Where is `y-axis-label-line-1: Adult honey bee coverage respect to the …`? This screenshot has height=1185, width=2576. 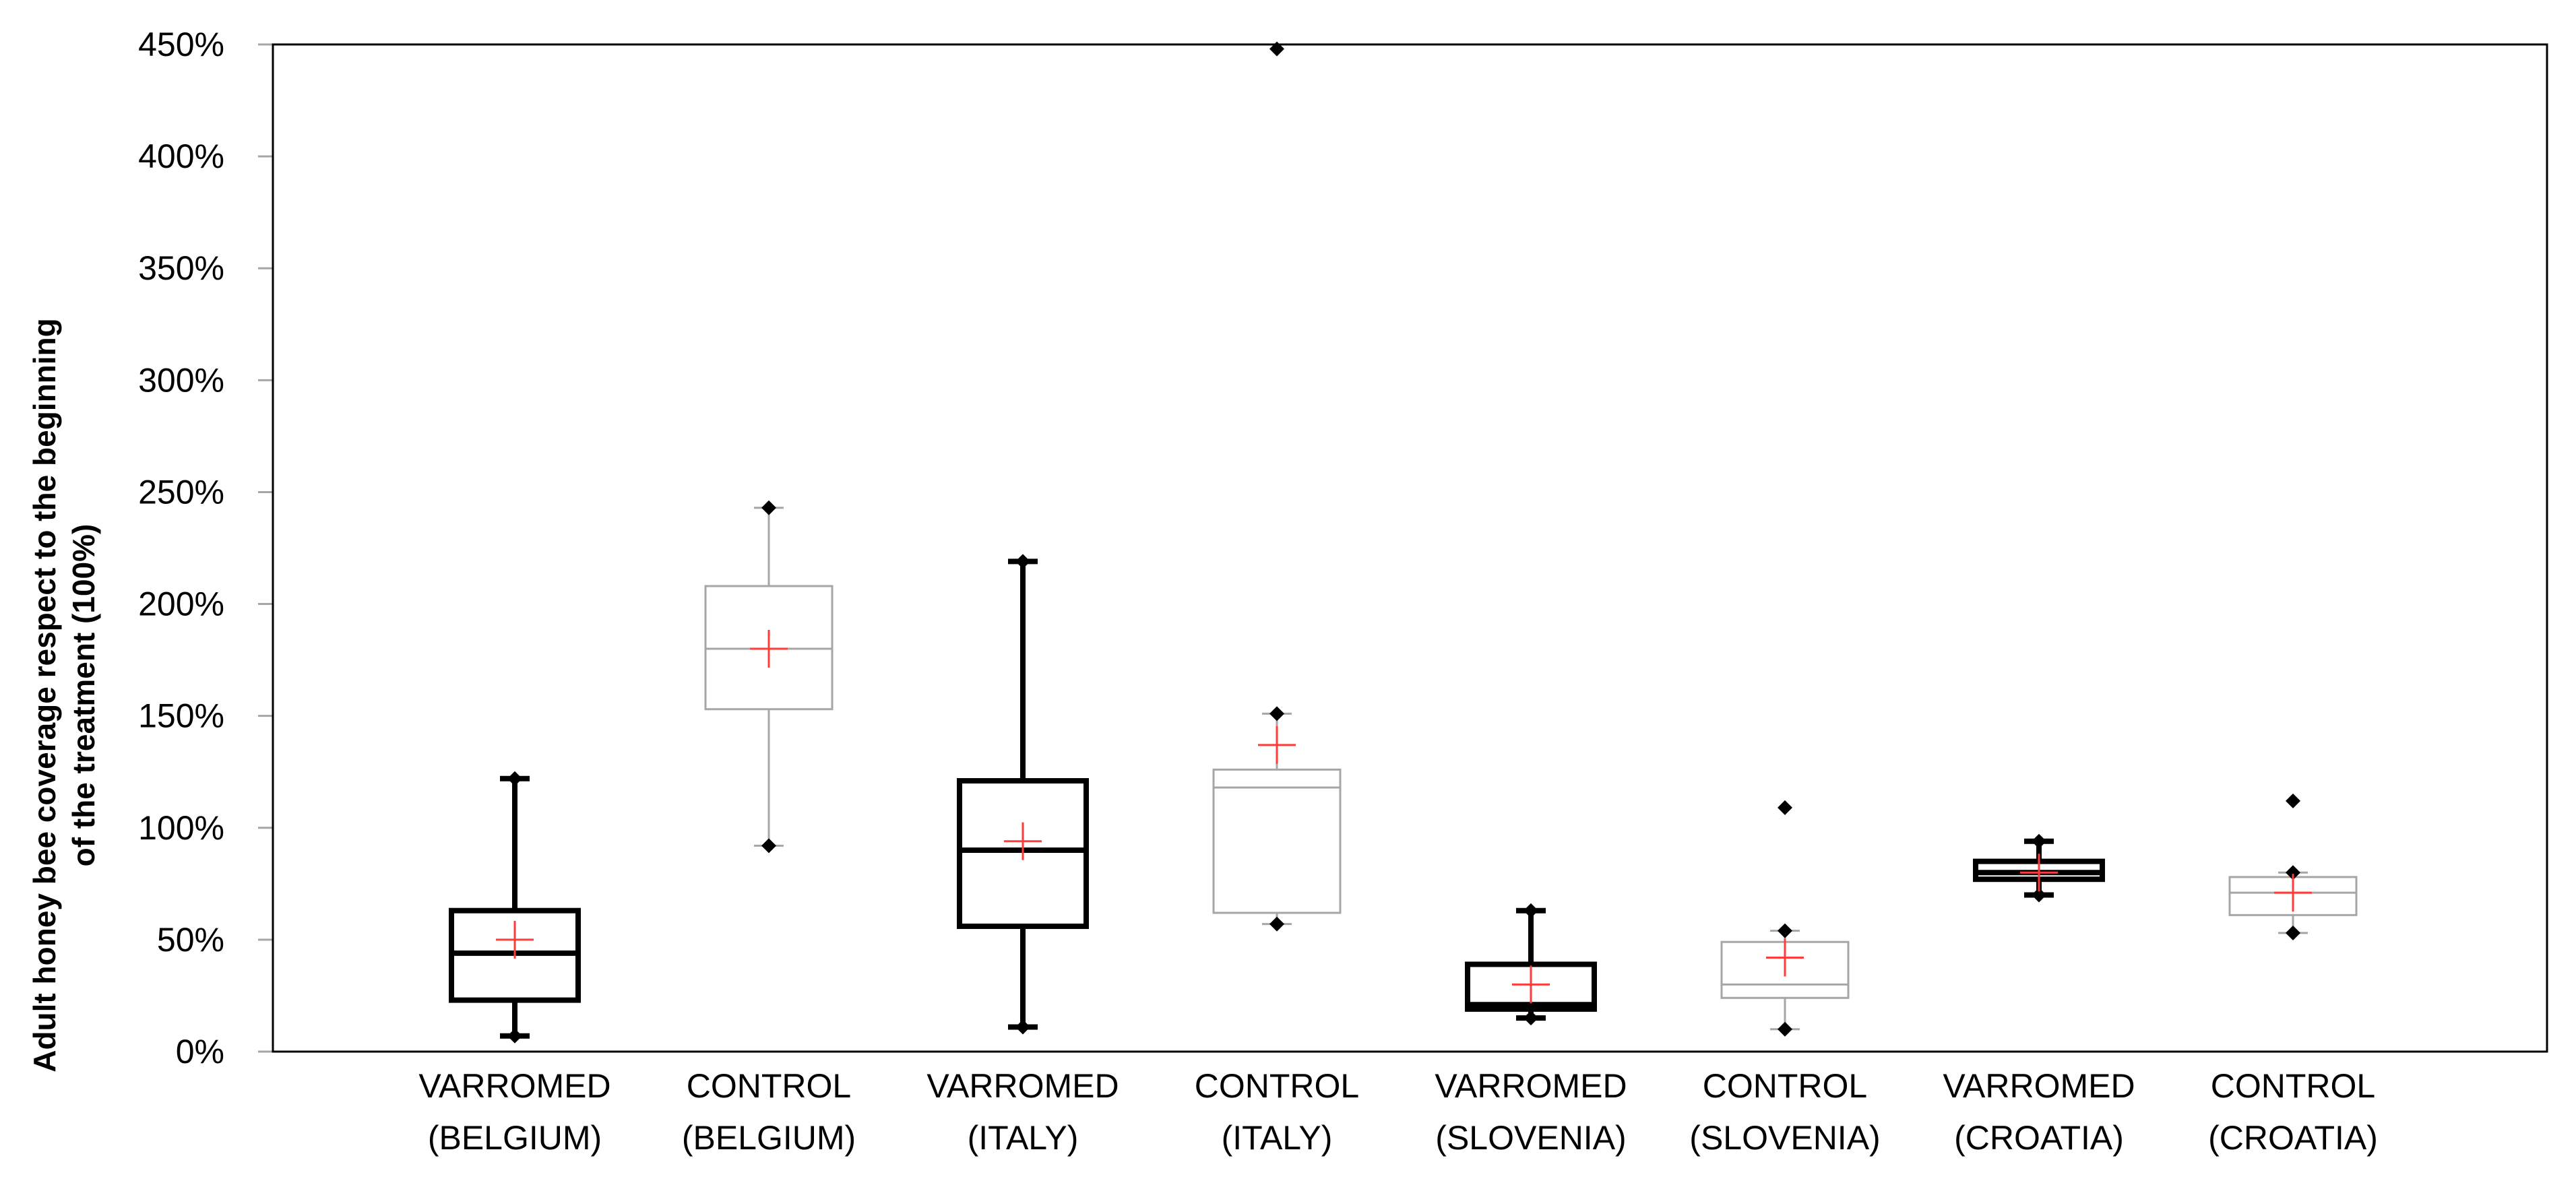
y-axis-label-line-1: Adult honey bee coverage respect to the … is located at coordinates (44, 695).